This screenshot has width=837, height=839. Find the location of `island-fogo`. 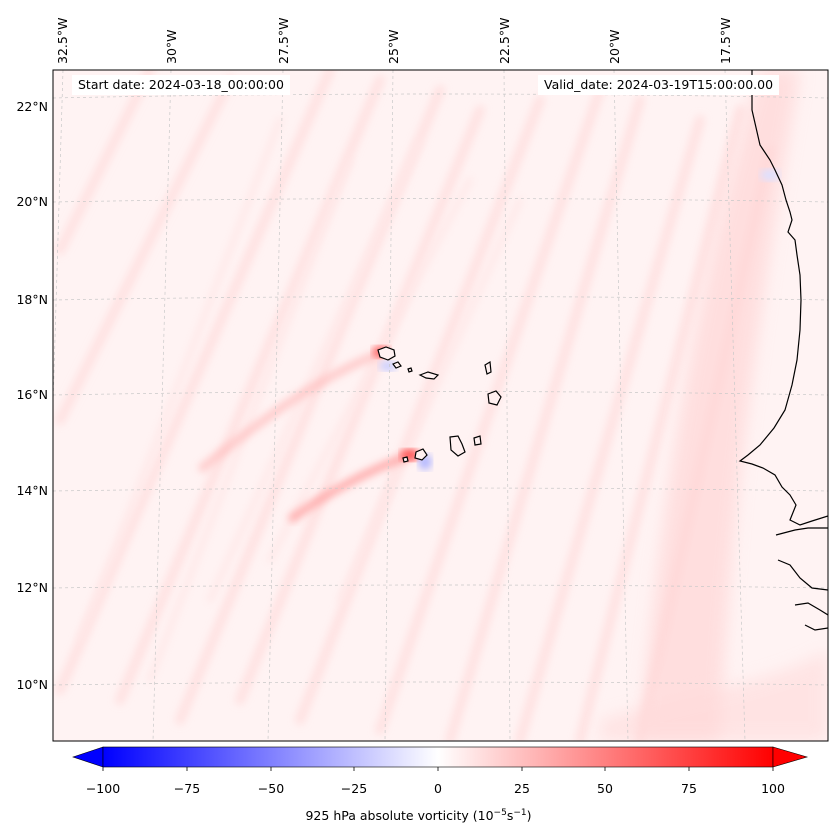

island-fogo is located at coordinates (421, 454).